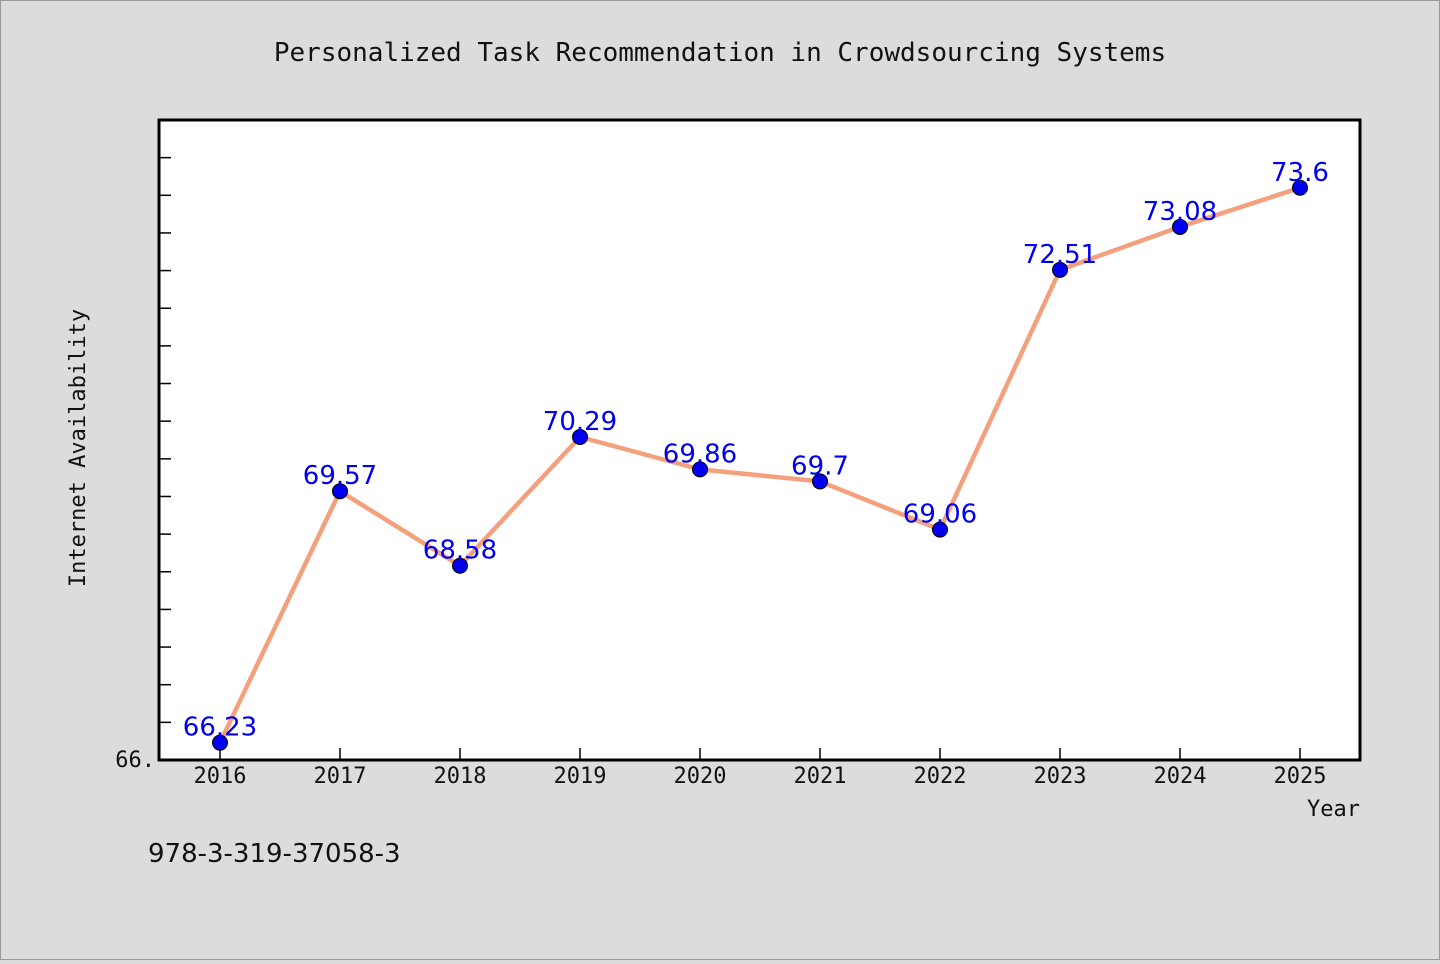  What do you see at coordinates (78, 448) in the screenshot?
I see `y-axis-label: Internet Availability` at bounding box center [78, 448].